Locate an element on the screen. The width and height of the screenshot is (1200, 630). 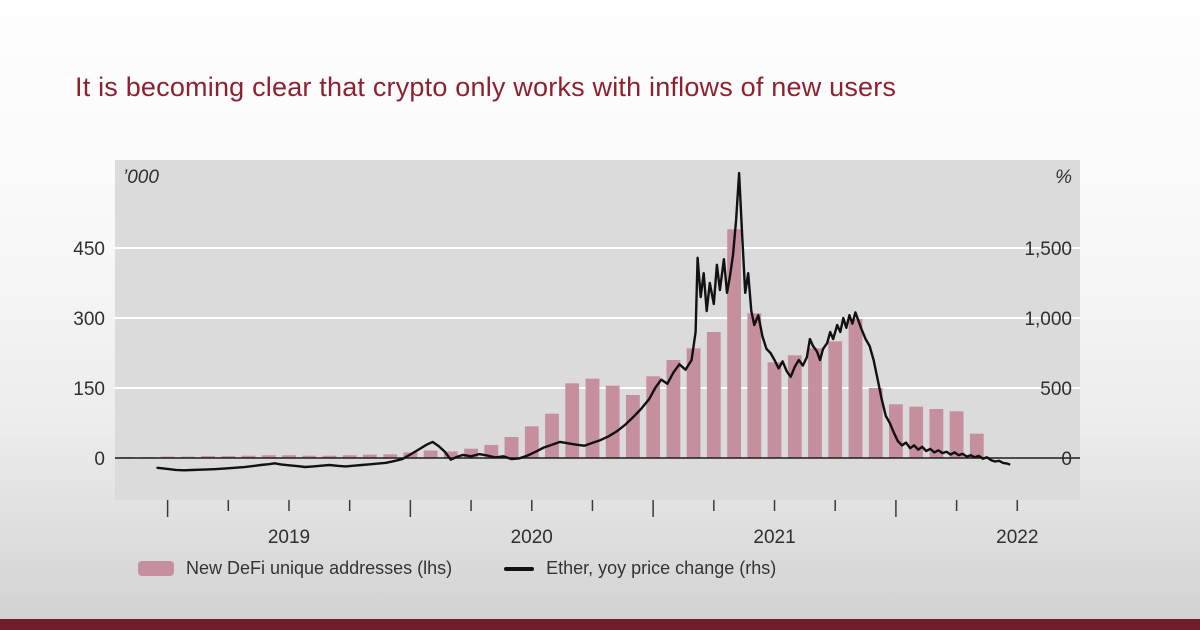
right-axis-unit-label: % is located at coordinates (1063, 177).